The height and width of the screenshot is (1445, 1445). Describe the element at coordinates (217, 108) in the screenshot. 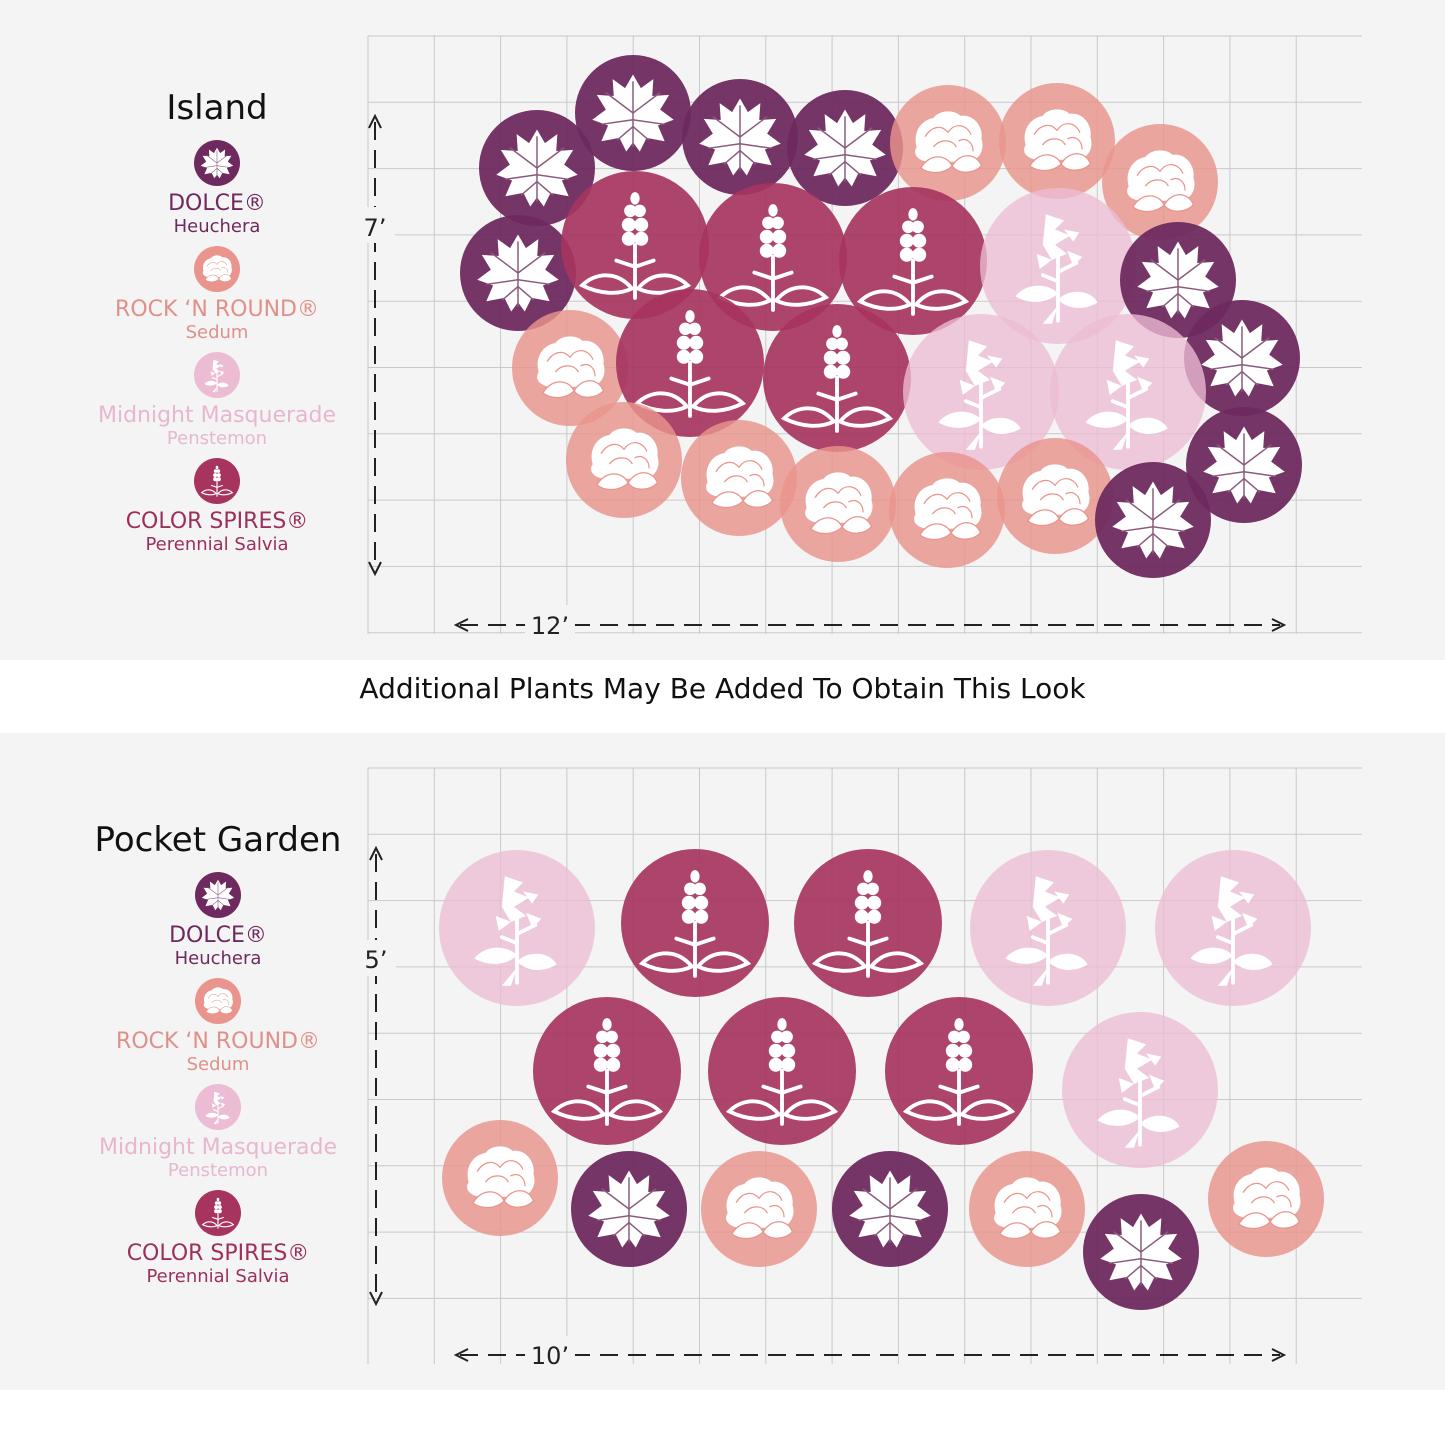

I see `island-title: Island` at that location.